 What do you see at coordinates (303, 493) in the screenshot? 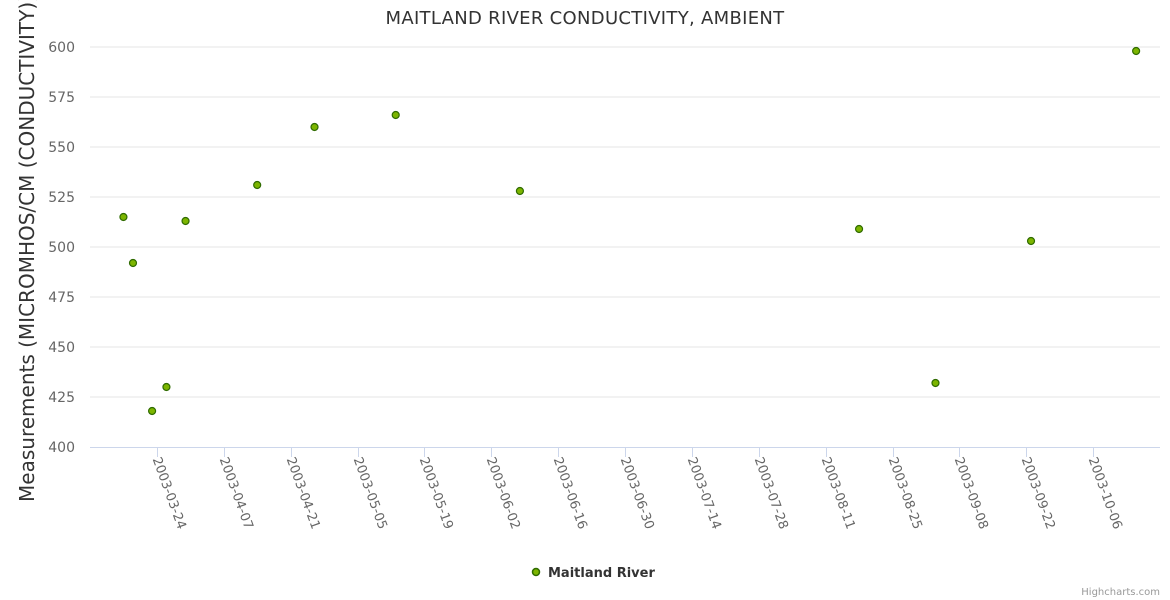
I see `x-tick-label: 2003-04-21` at bounding box center [303, 493].